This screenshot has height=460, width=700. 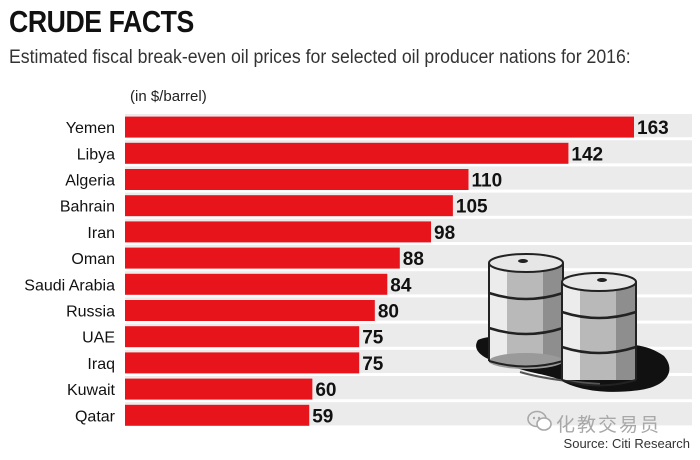 What do you see at coordinates (297, 179) in the screenshot?
I see `bar-algeria` at bounding box center [297, 179].